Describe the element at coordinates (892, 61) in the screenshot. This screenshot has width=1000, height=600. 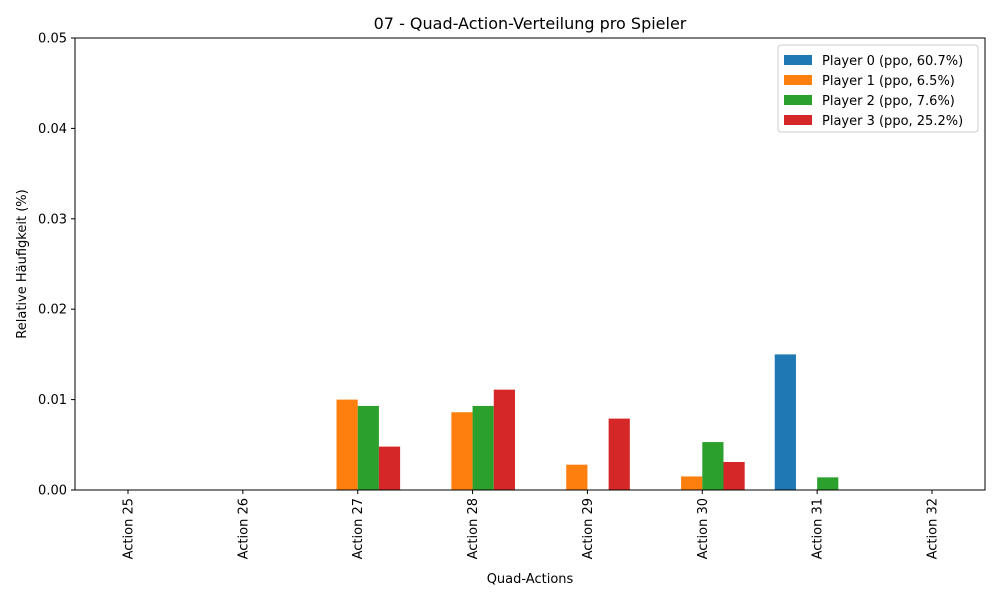
I see `legend-entry-label: Player 0 (ppo, 60.7%)` at that location.